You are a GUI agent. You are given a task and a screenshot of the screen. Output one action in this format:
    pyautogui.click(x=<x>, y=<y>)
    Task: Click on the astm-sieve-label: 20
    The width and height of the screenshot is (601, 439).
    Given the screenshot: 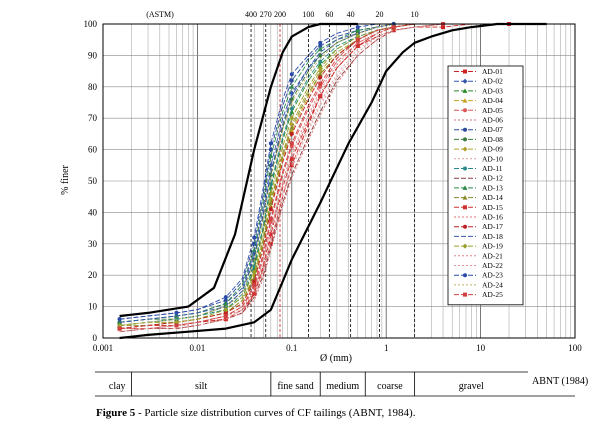 What is the action you would take?
    pyautogui.click(x=380, y=14)
    